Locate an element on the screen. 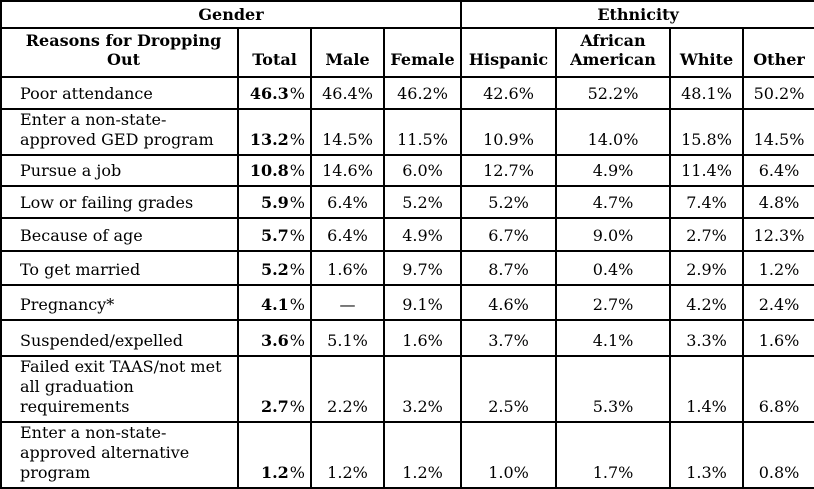 This screenshot has width=814, height=489. reason-cell: Pursue a job is located at coordinates (119, 170).